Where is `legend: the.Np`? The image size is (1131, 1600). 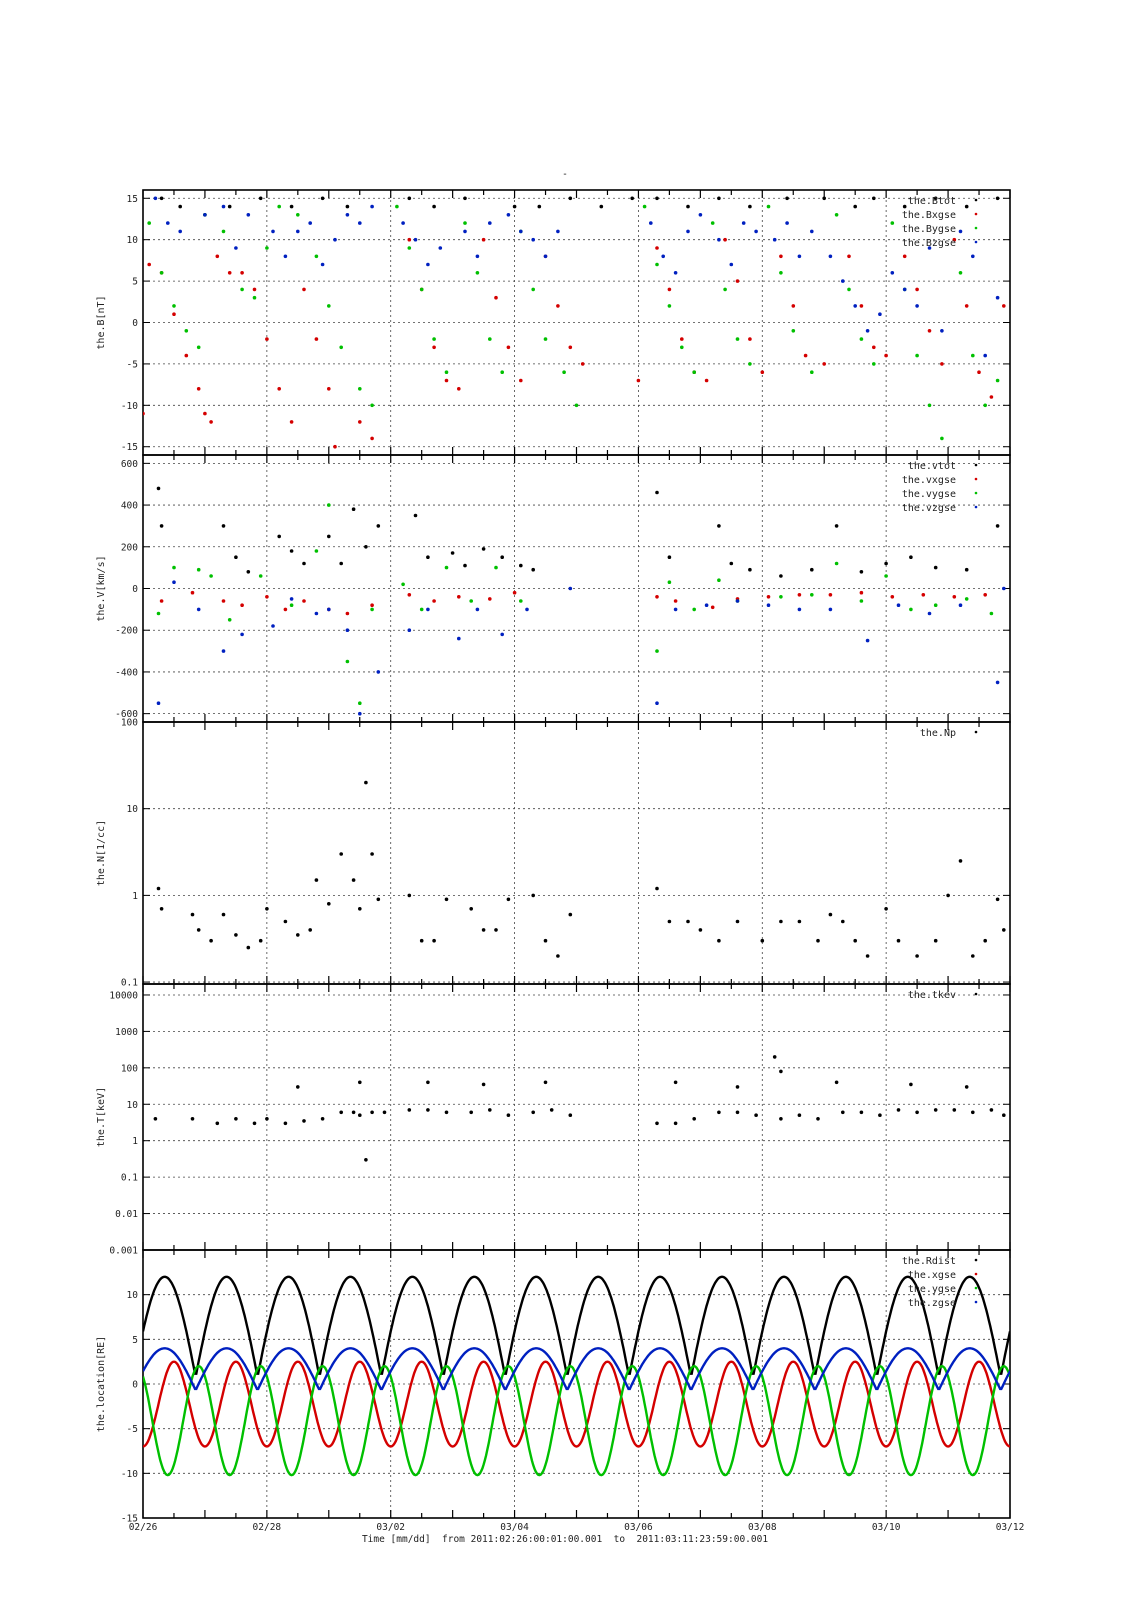
legend: the.Np is located at coordinates (949, 733).